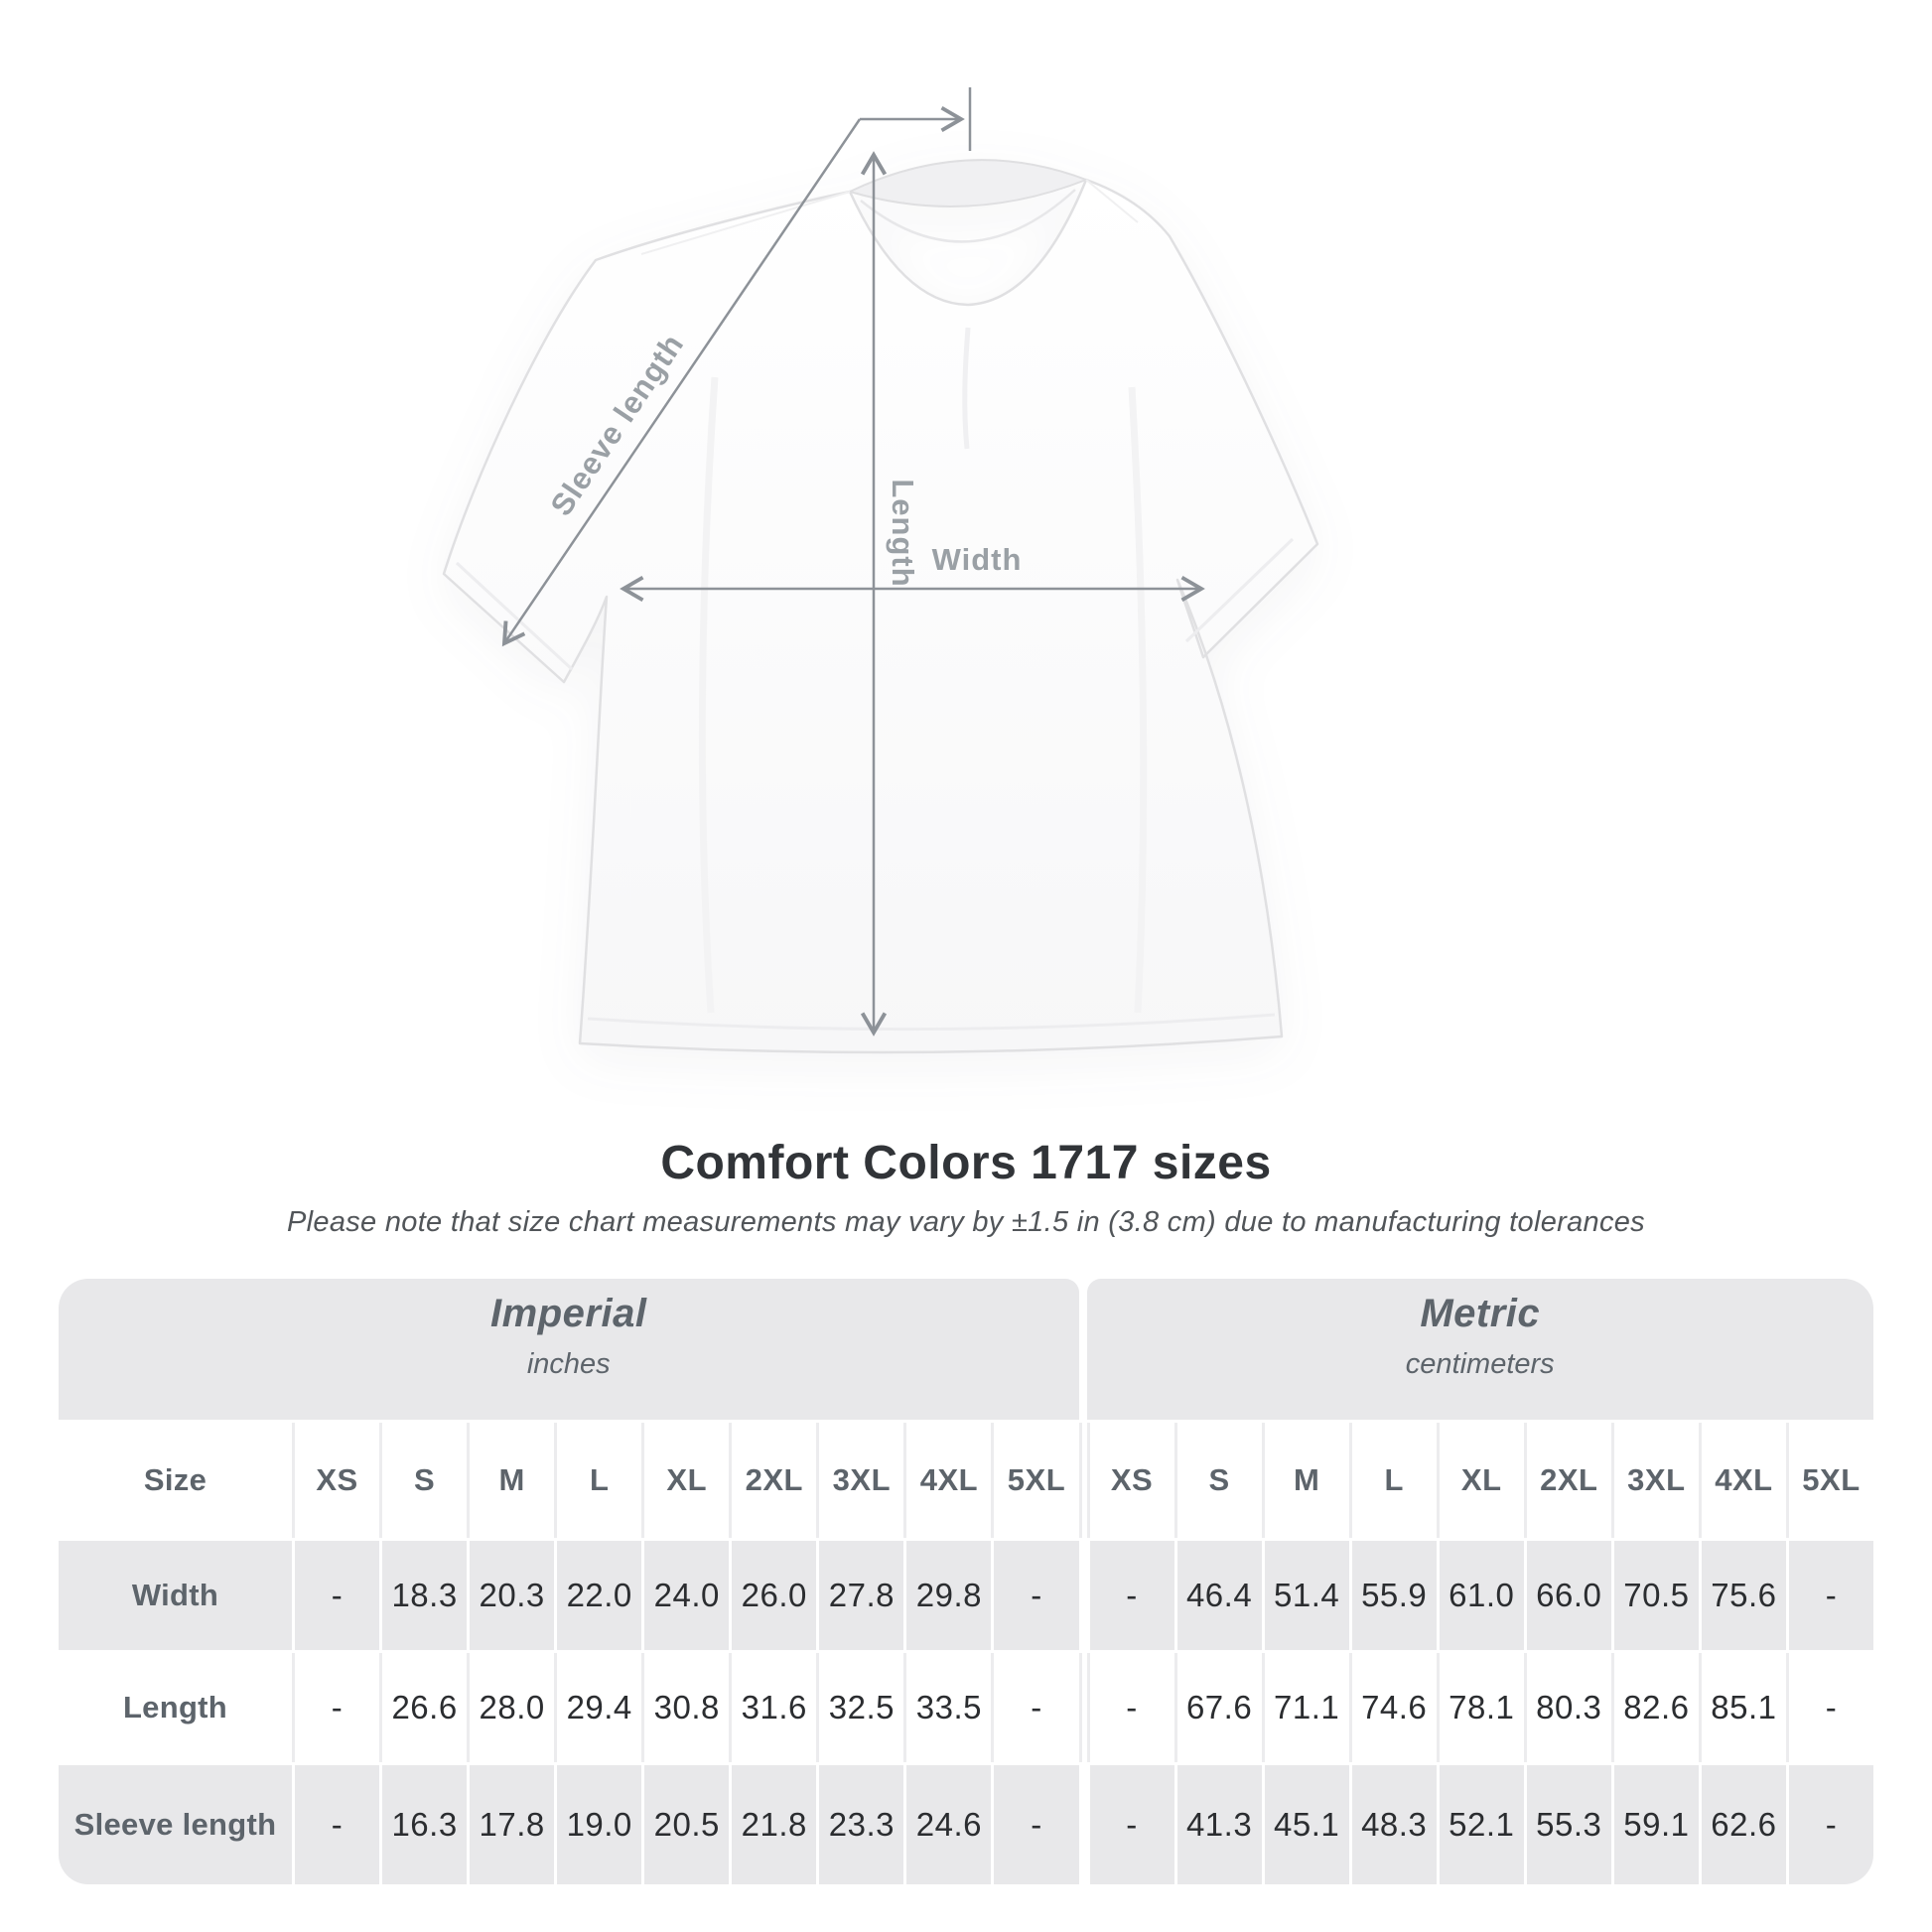 The image size is (1932, 1932). Describe the element at coordinates (1480, 1708) in the screenshot. I see `value-cell-metric: 78.1` at that location.